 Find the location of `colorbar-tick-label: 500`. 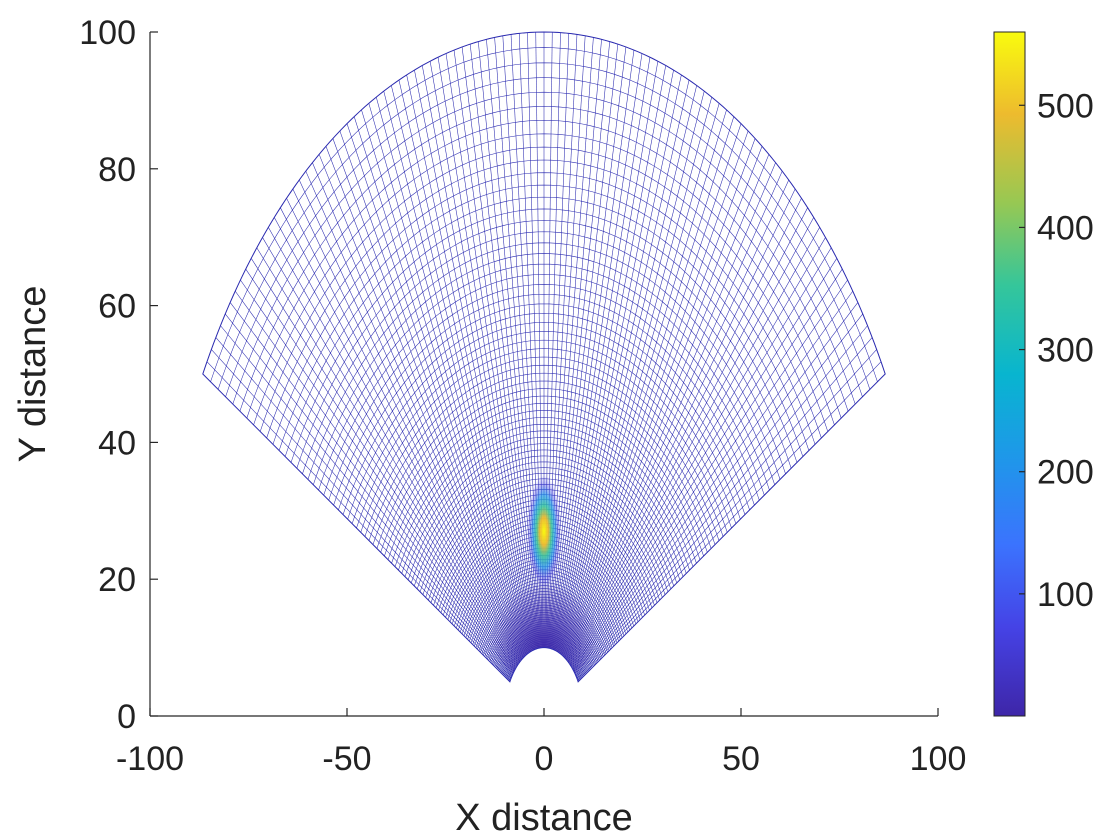

colorbar-tick-label: 500 is located at coordinates (1065, 106).